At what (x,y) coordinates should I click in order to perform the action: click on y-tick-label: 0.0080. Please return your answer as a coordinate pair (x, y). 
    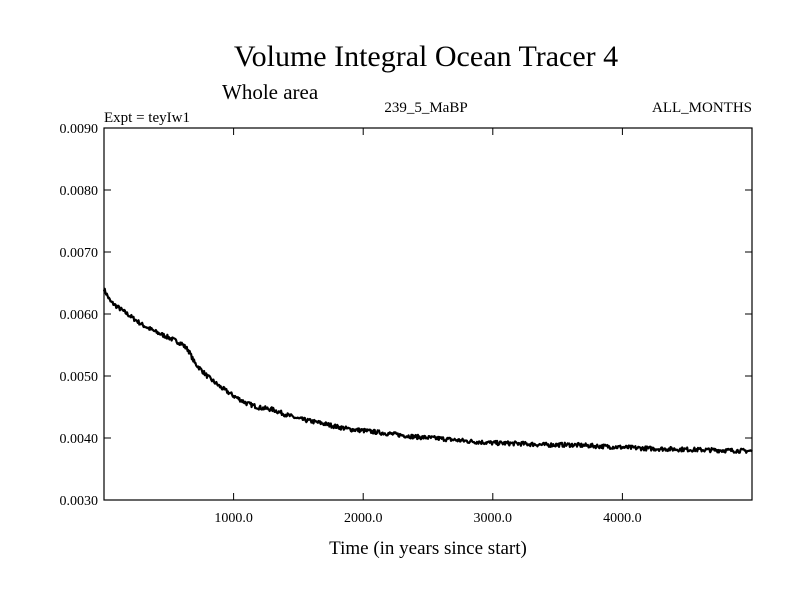
    Looking at the image, I should click on (79, 191).